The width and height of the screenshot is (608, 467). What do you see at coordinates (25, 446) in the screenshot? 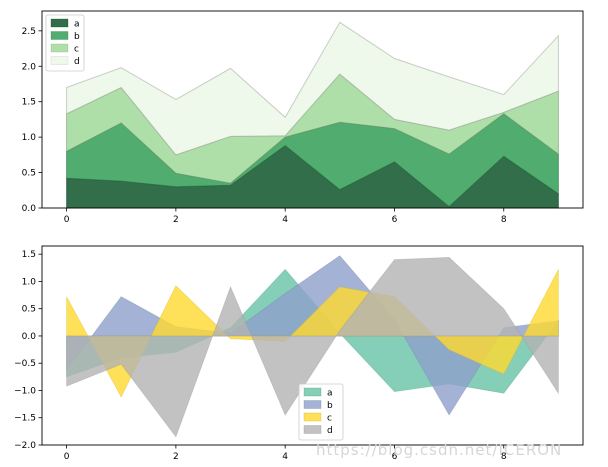
I see `y-tick-label: −2.0` at bounding box center [25, 446].